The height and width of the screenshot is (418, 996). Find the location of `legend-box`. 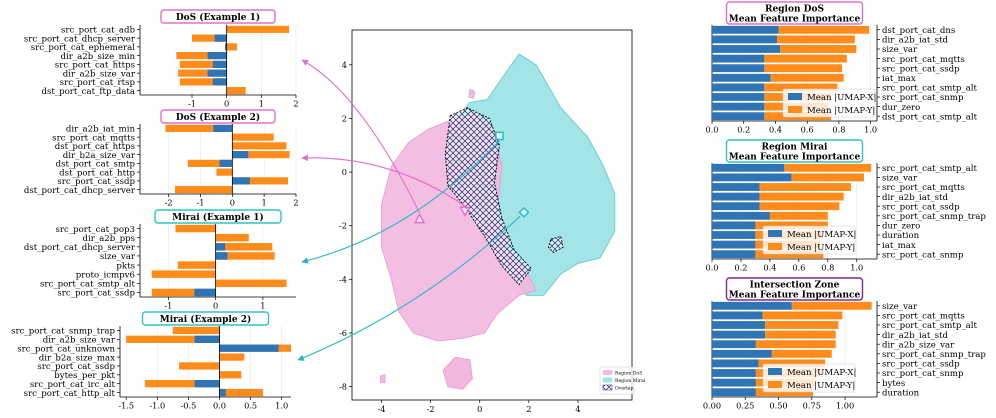

legend-box is located at coordinates (809, 240).